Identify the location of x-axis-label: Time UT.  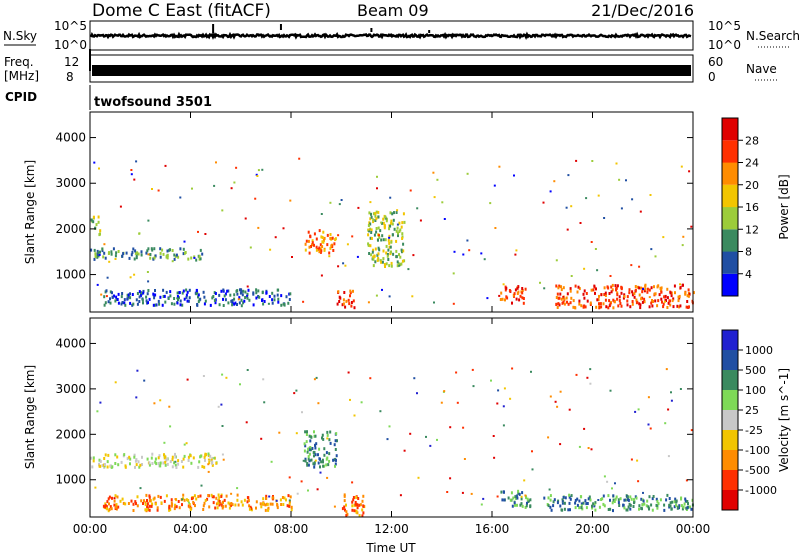
(390, 547).